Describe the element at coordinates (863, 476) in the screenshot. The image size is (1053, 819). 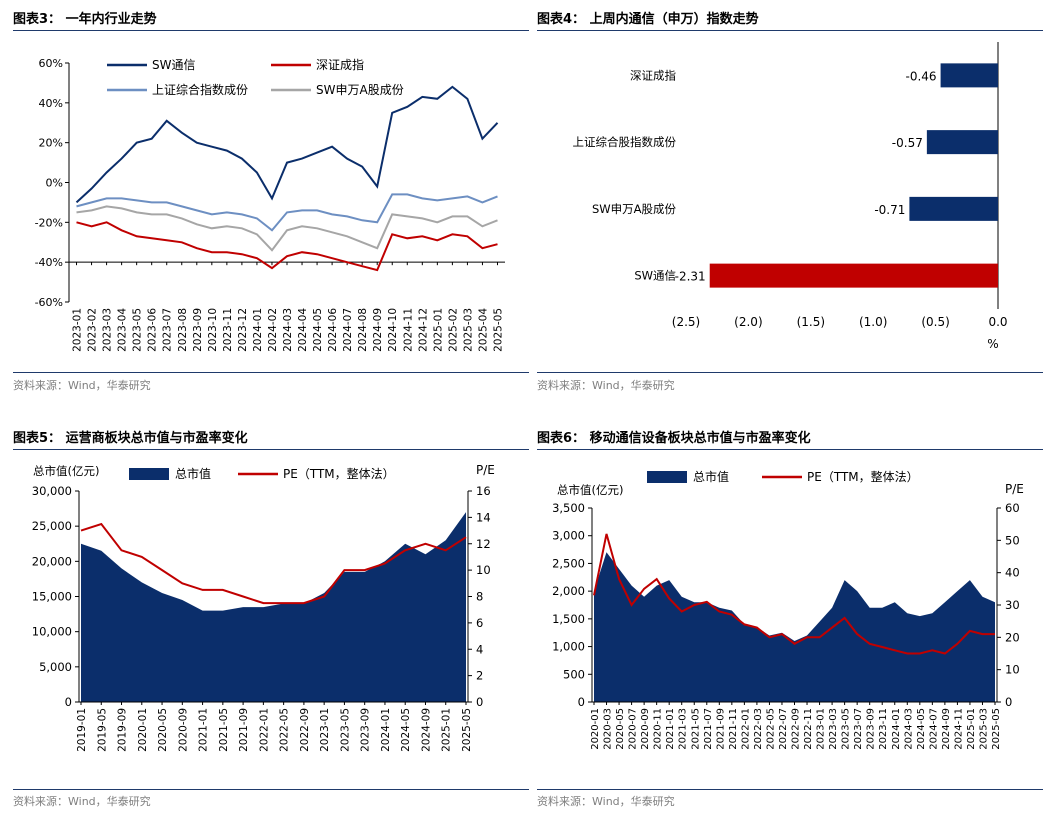
I see `legend-label: PE（TTM，整体法）` at that location.